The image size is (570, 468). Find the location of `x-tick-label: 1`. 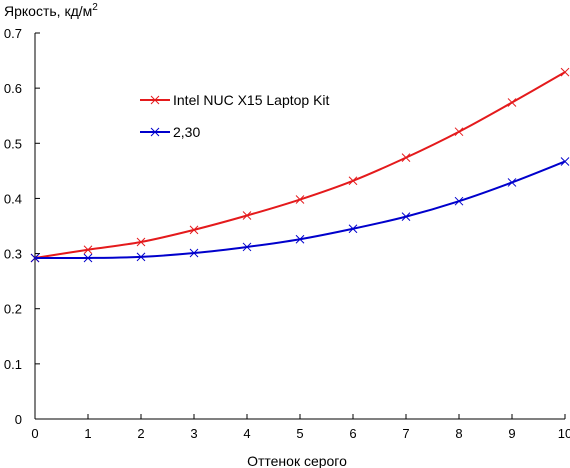

x-tick-label: 1 is located at coordinates (87, 433).